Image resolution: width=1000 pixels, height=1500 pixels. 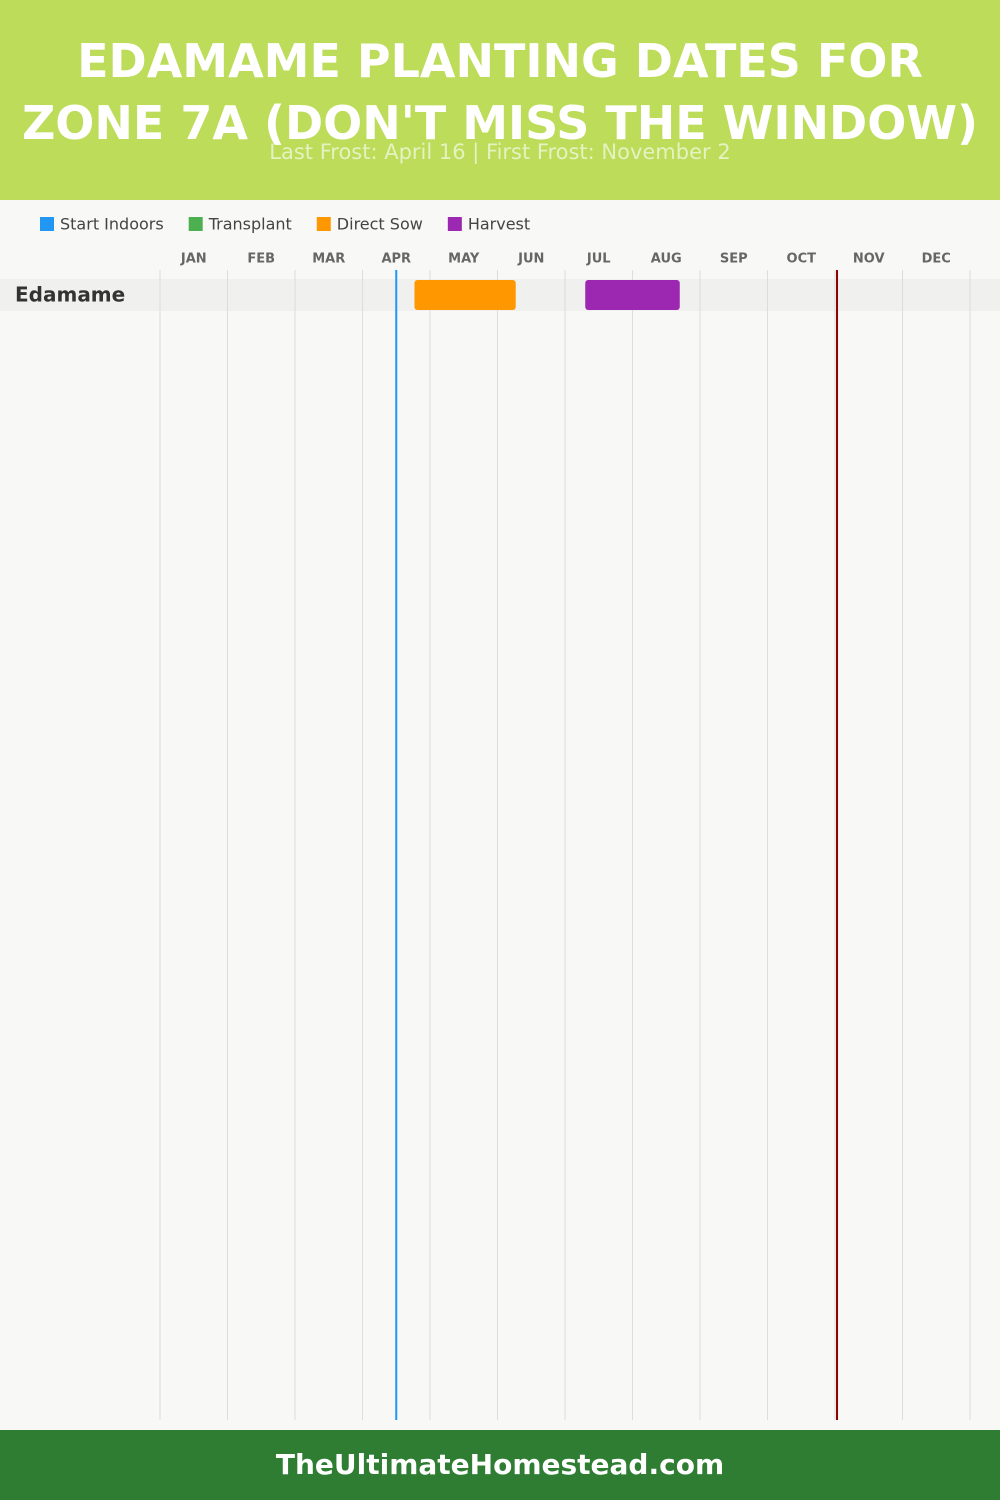 I want to click on x-tick-label: NOV, so click(x=869, y=259).